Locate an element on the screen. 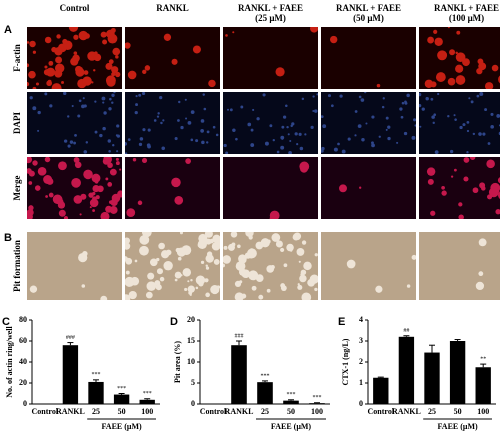 Image resolution: width=500 pixels, height=433 pixels. significance-label: ### is located at coordinates (239, 336).